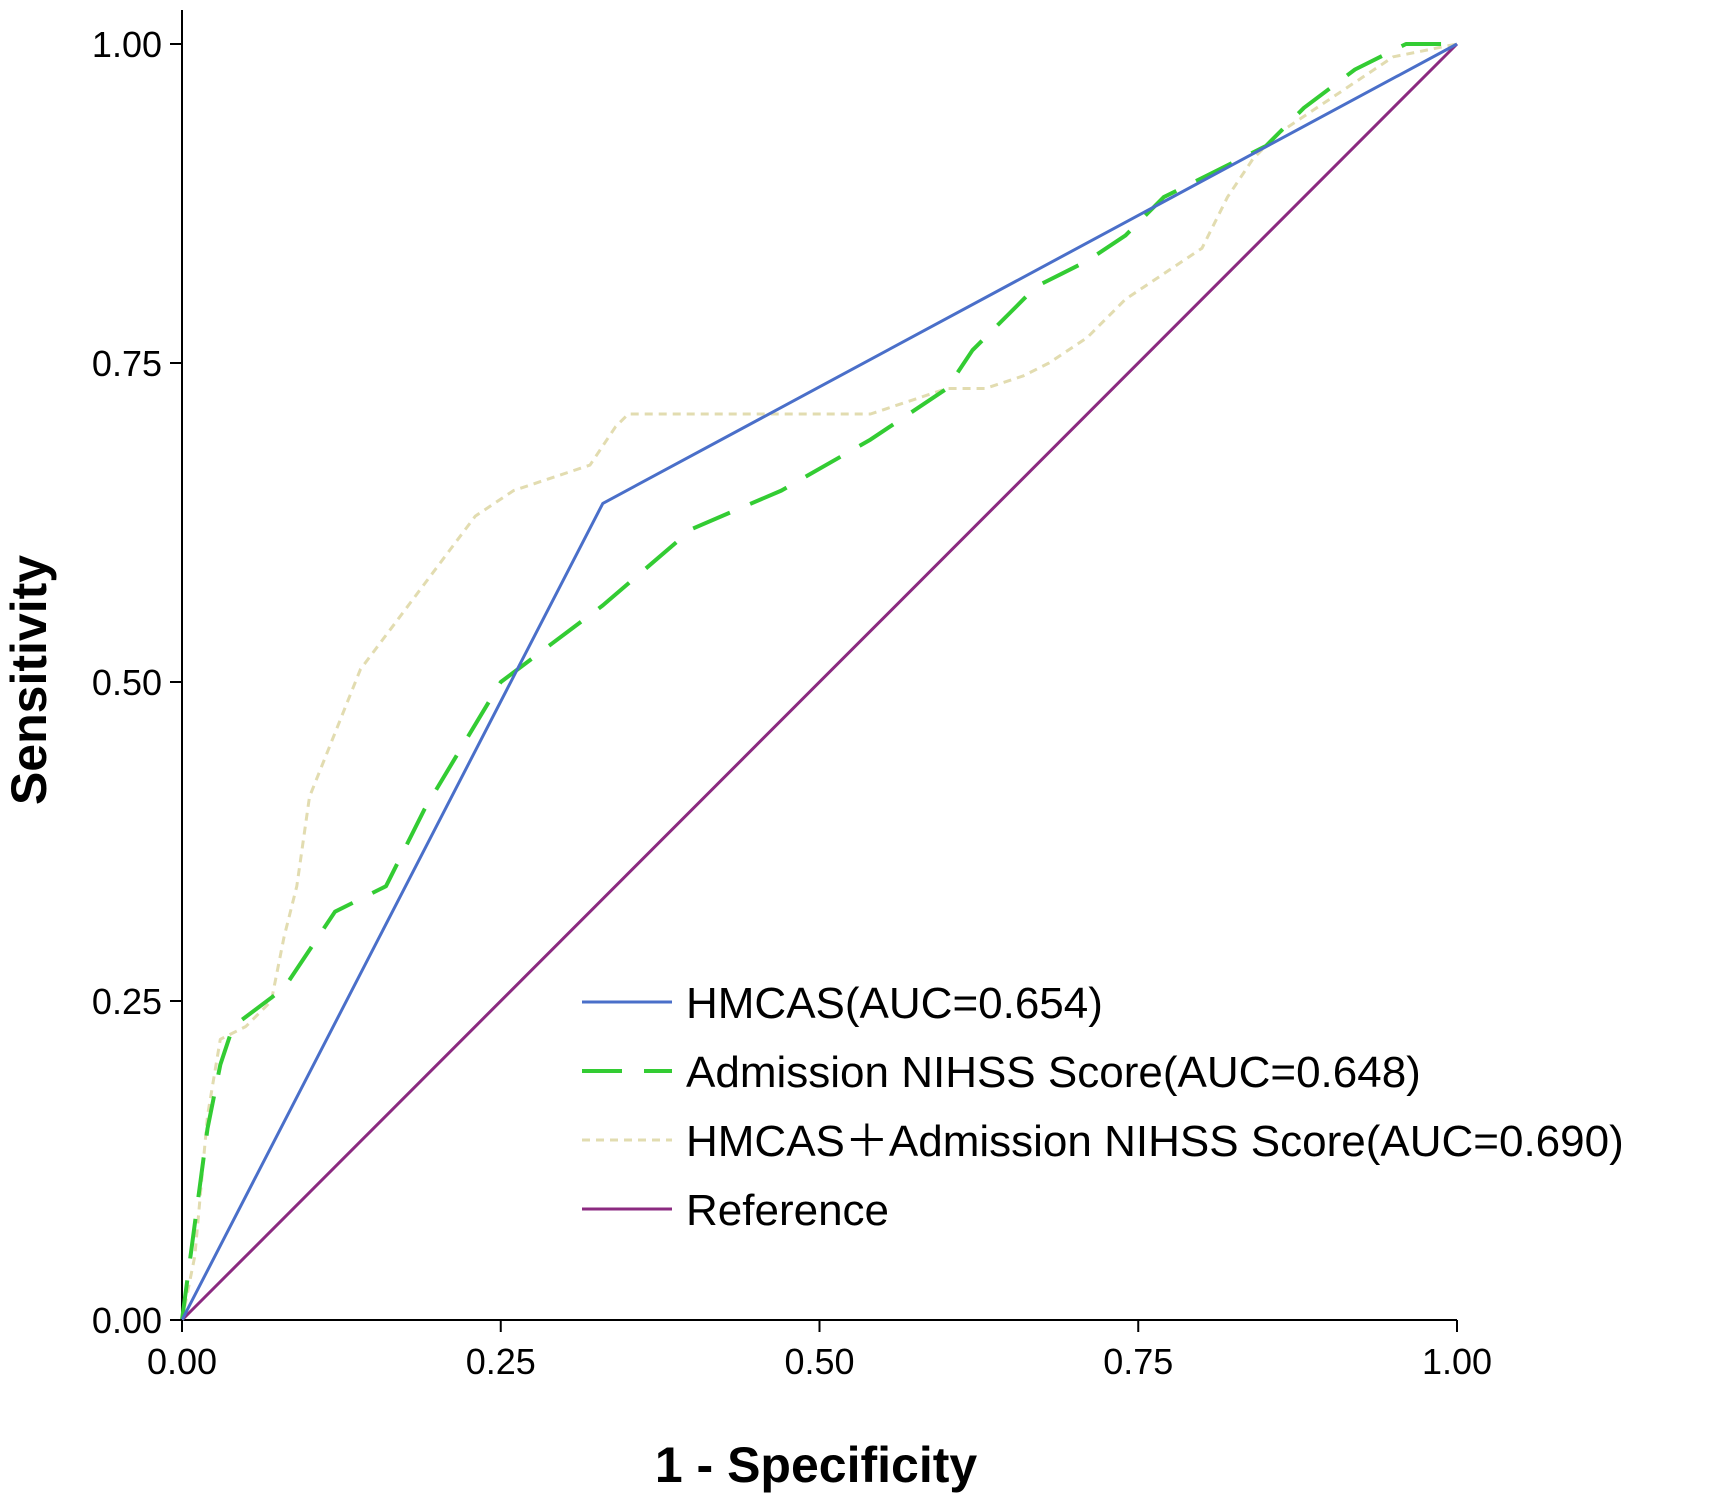  What do you see at coordinates (127, 682) in the screenshot?
I see `y-tick-label: 0.50` at bounding box center [127, 682].